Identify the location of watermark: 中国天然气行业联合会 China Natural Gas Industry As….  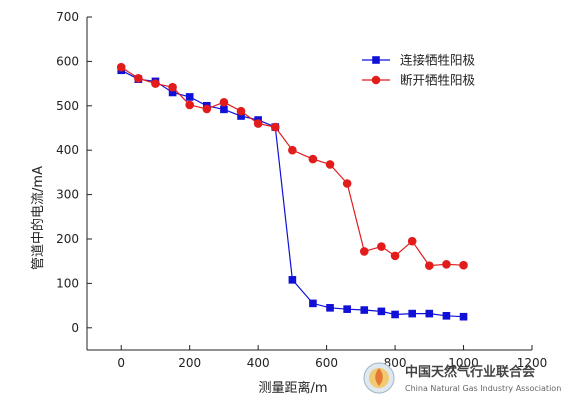
(462, 378).